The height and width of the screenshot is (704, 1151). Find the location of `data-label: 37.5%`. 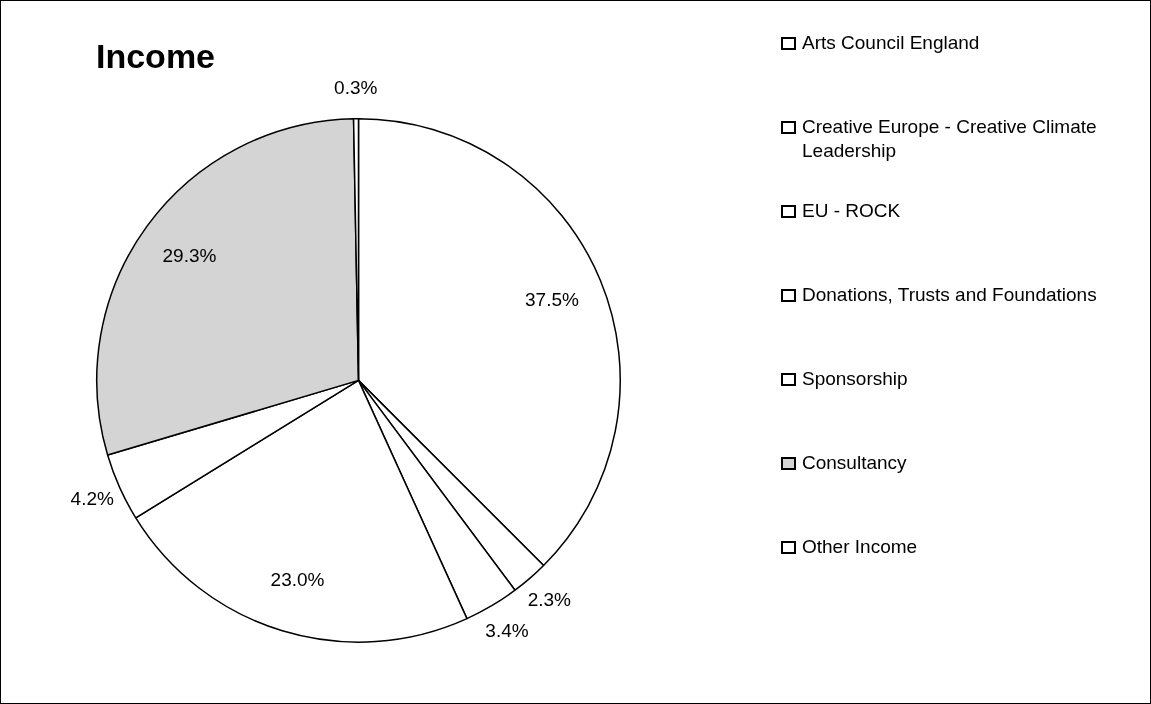

data-label: 37.5% is located at coordinates (552, 299).